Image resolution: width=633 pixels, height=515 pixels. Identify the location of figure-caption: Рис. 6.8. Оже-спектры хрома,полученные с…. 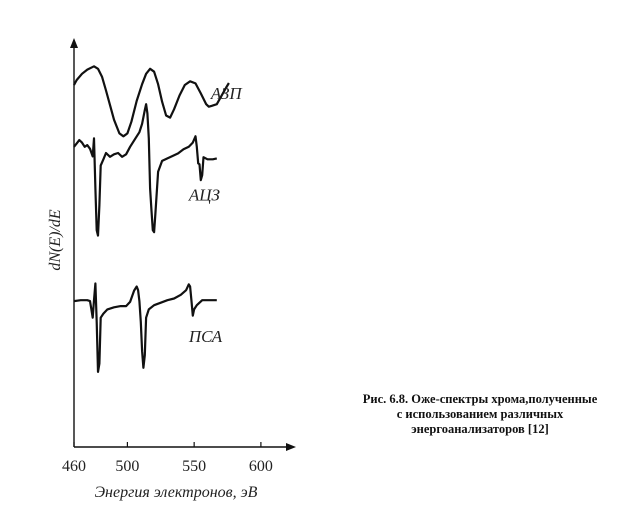
(480, 414).